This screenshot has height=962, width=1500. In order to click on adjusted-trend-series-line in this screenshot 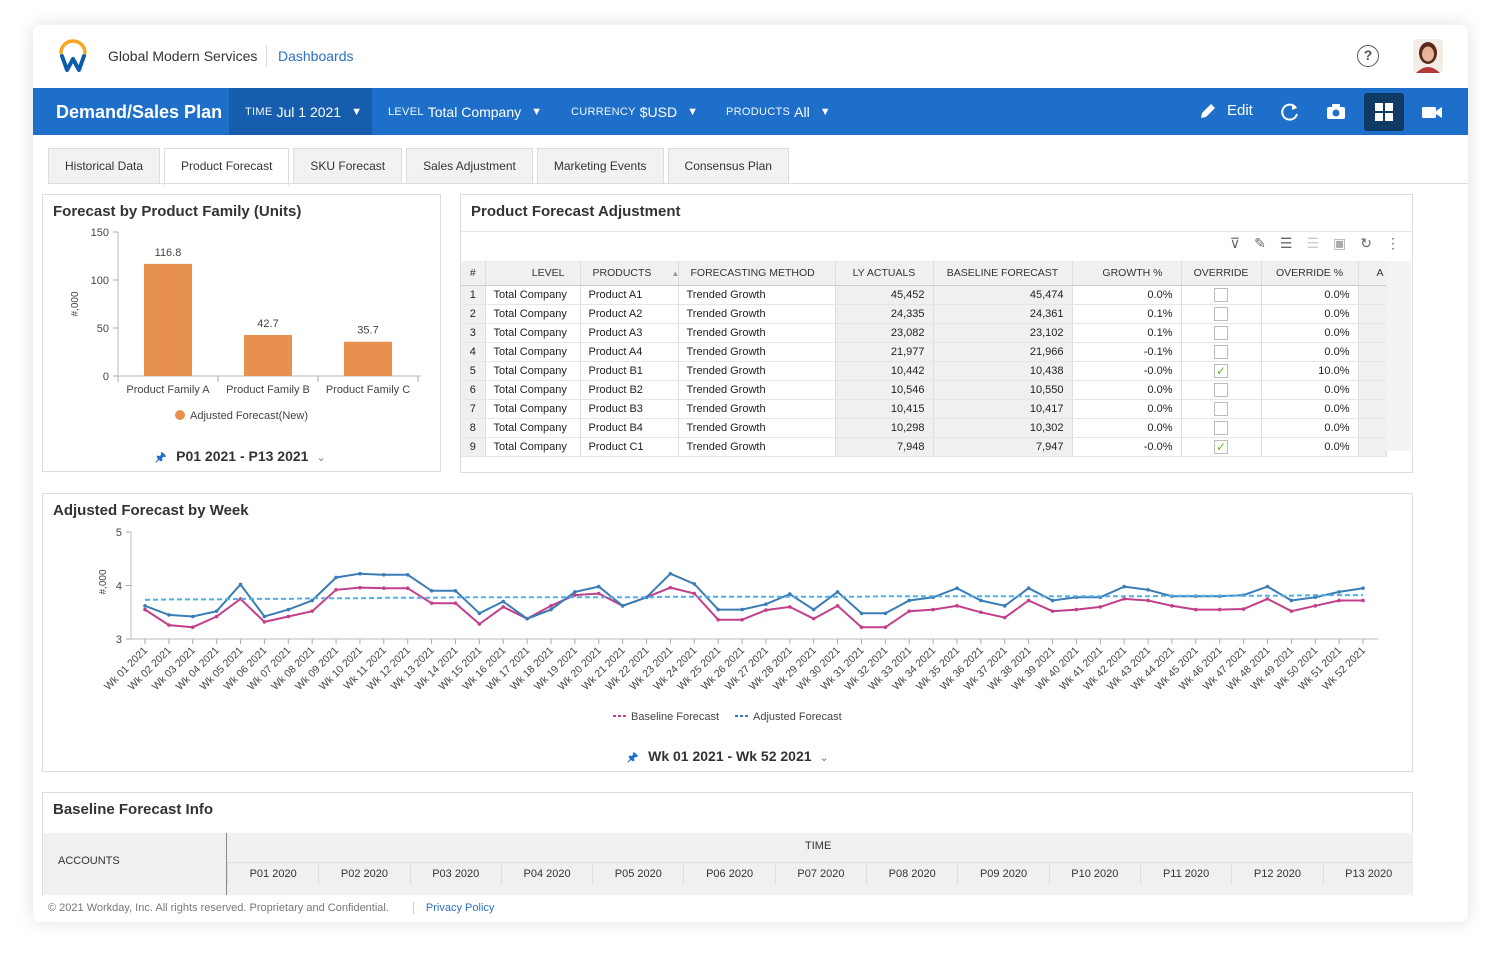, I will do `click(753, 597)`.